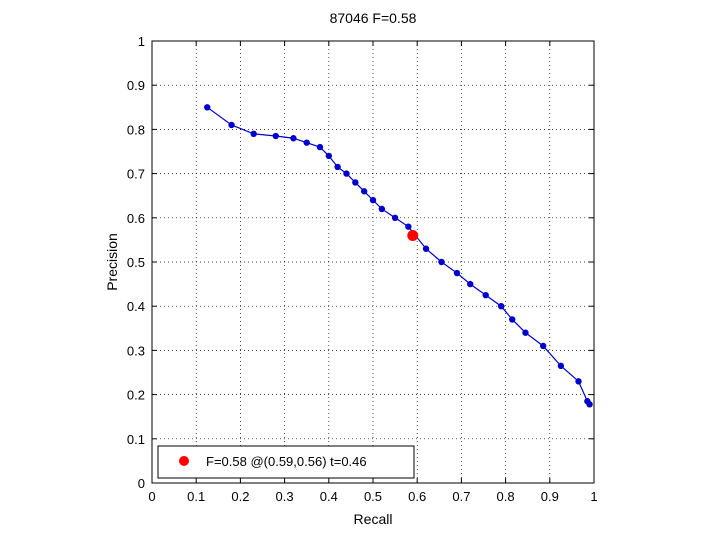  Describe the element at coordinates (136, 85) in the screenshot. I see `y-tick-label: 0.9` at that location.